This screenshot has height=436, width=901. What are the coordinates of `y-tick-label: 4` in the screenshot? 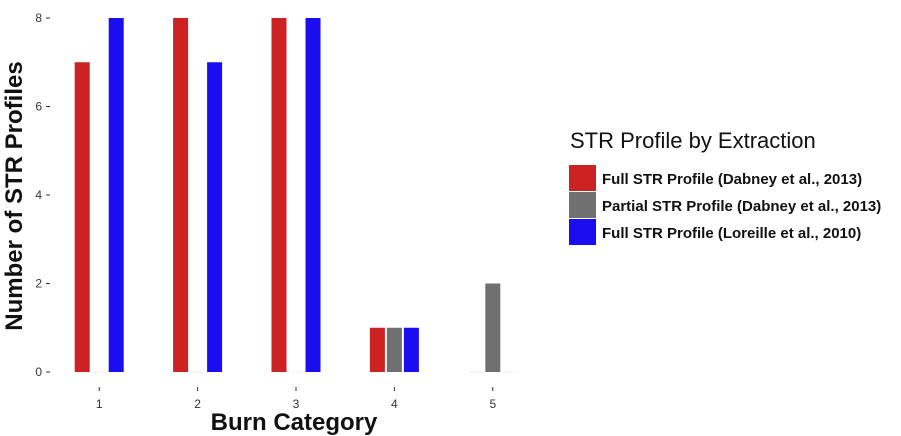 It's located at (38, 195).